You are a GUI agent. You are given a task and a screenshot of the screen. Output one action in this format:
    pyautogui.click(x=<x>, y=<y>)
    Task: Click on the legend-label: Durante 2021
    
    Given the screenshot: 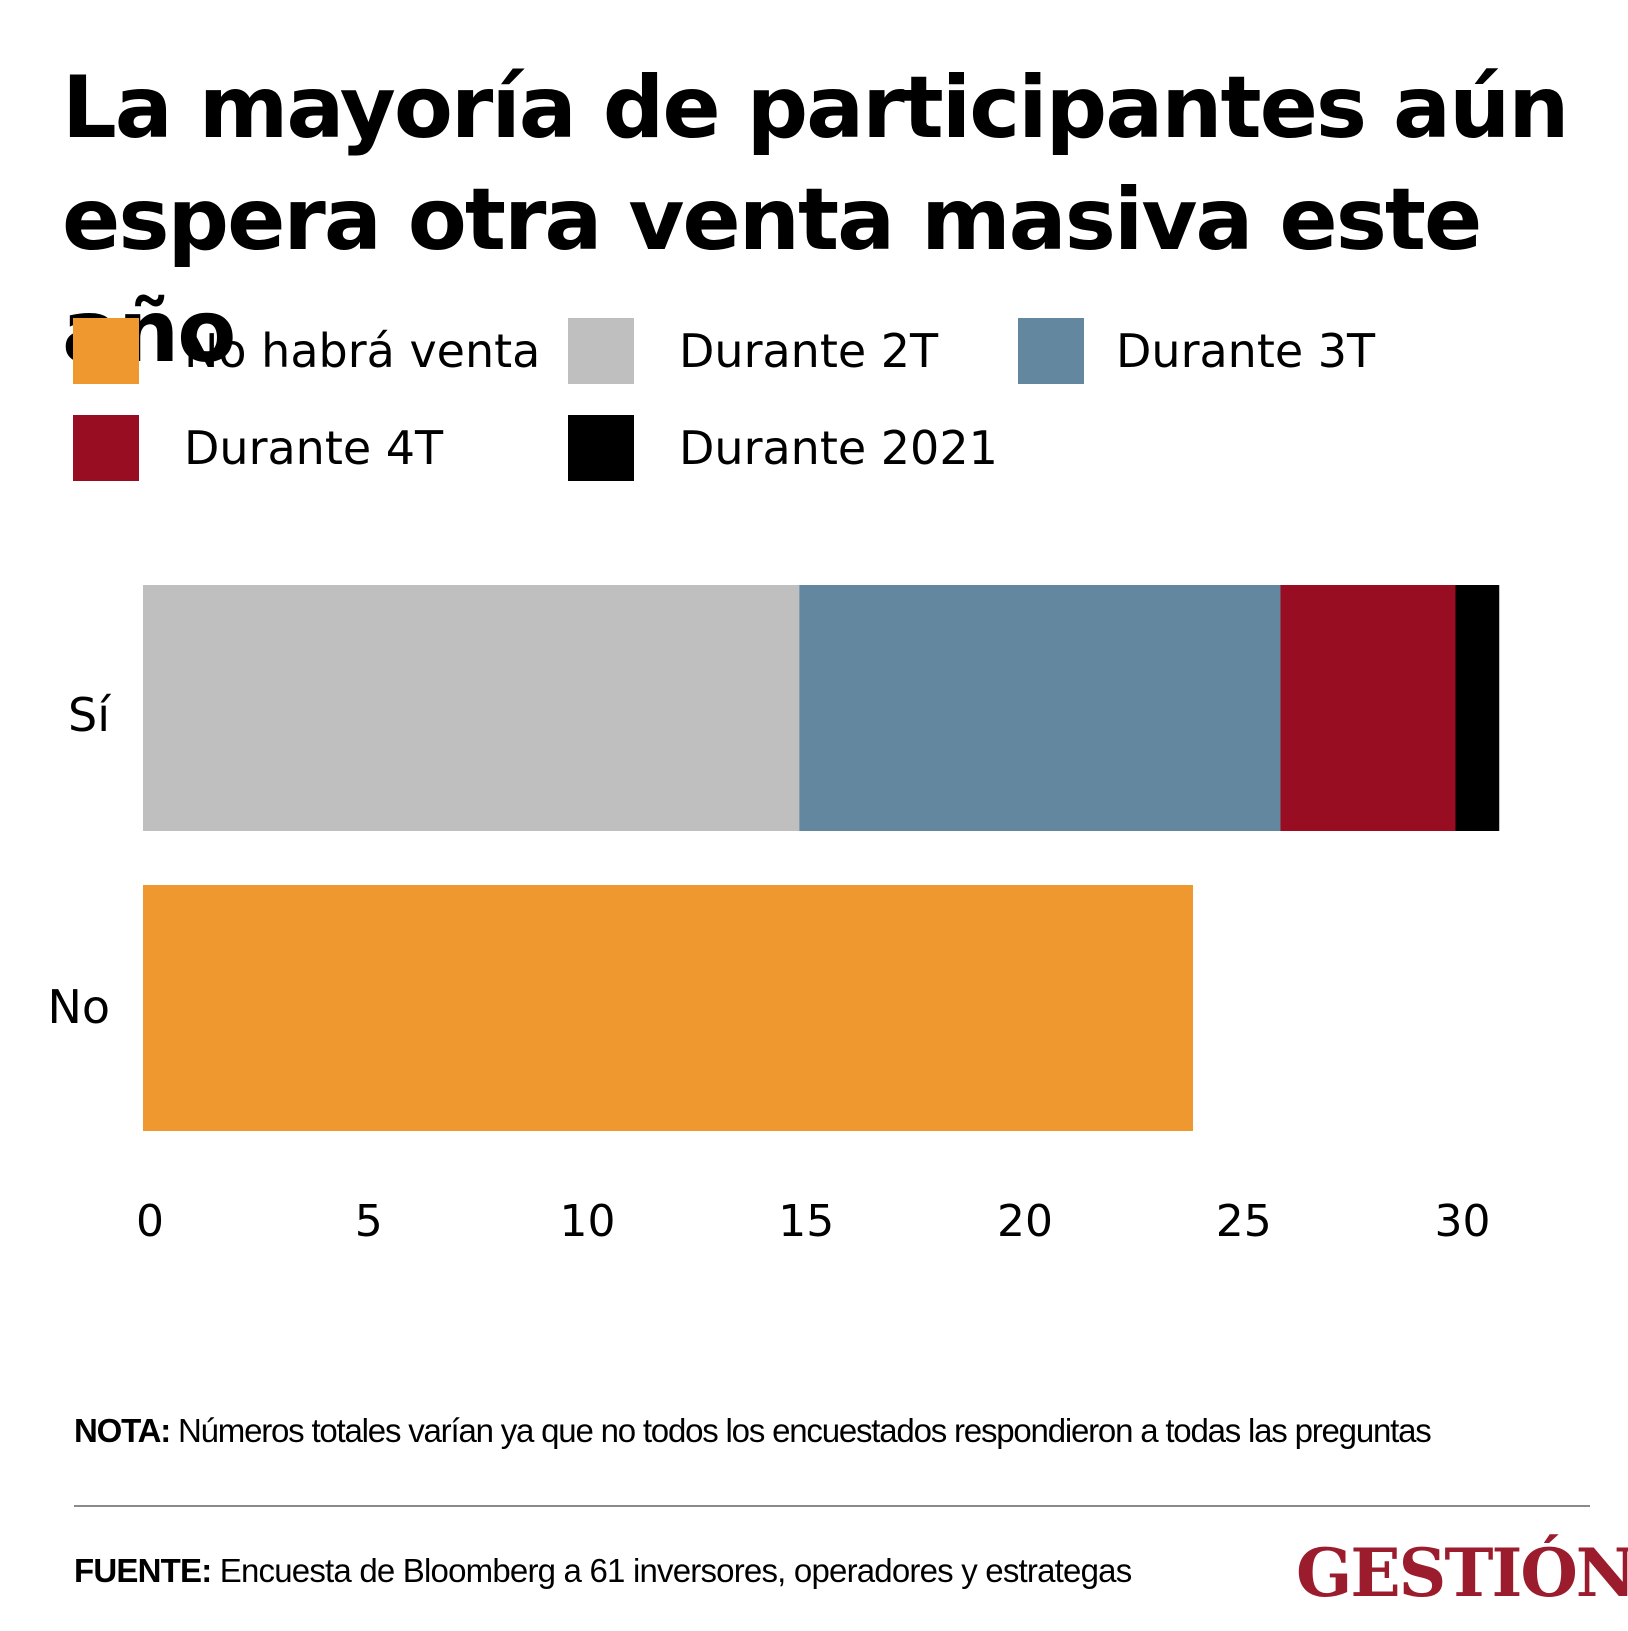 What is the action you would take?
    pyautogui.click(x=838, y=448)
    